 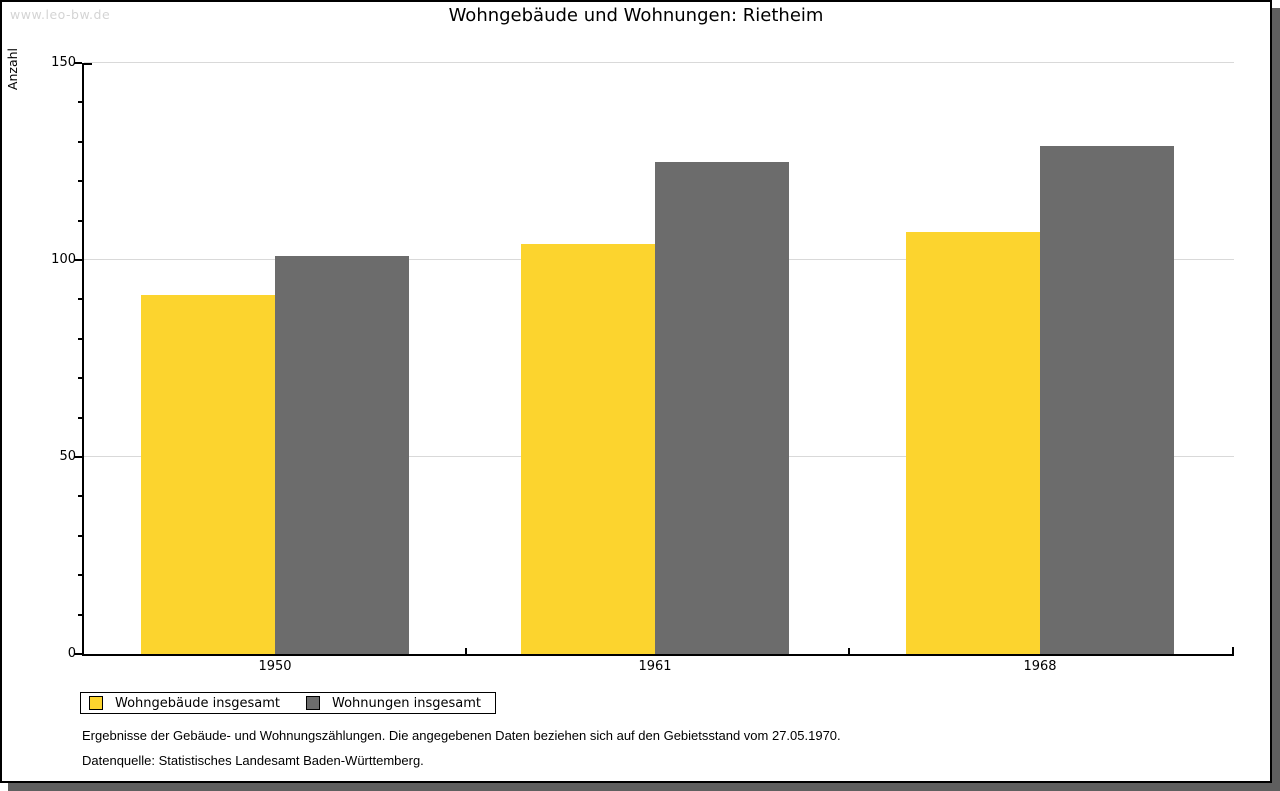 I want to click on y-tick-label: 0, so click(x=71, y=653).